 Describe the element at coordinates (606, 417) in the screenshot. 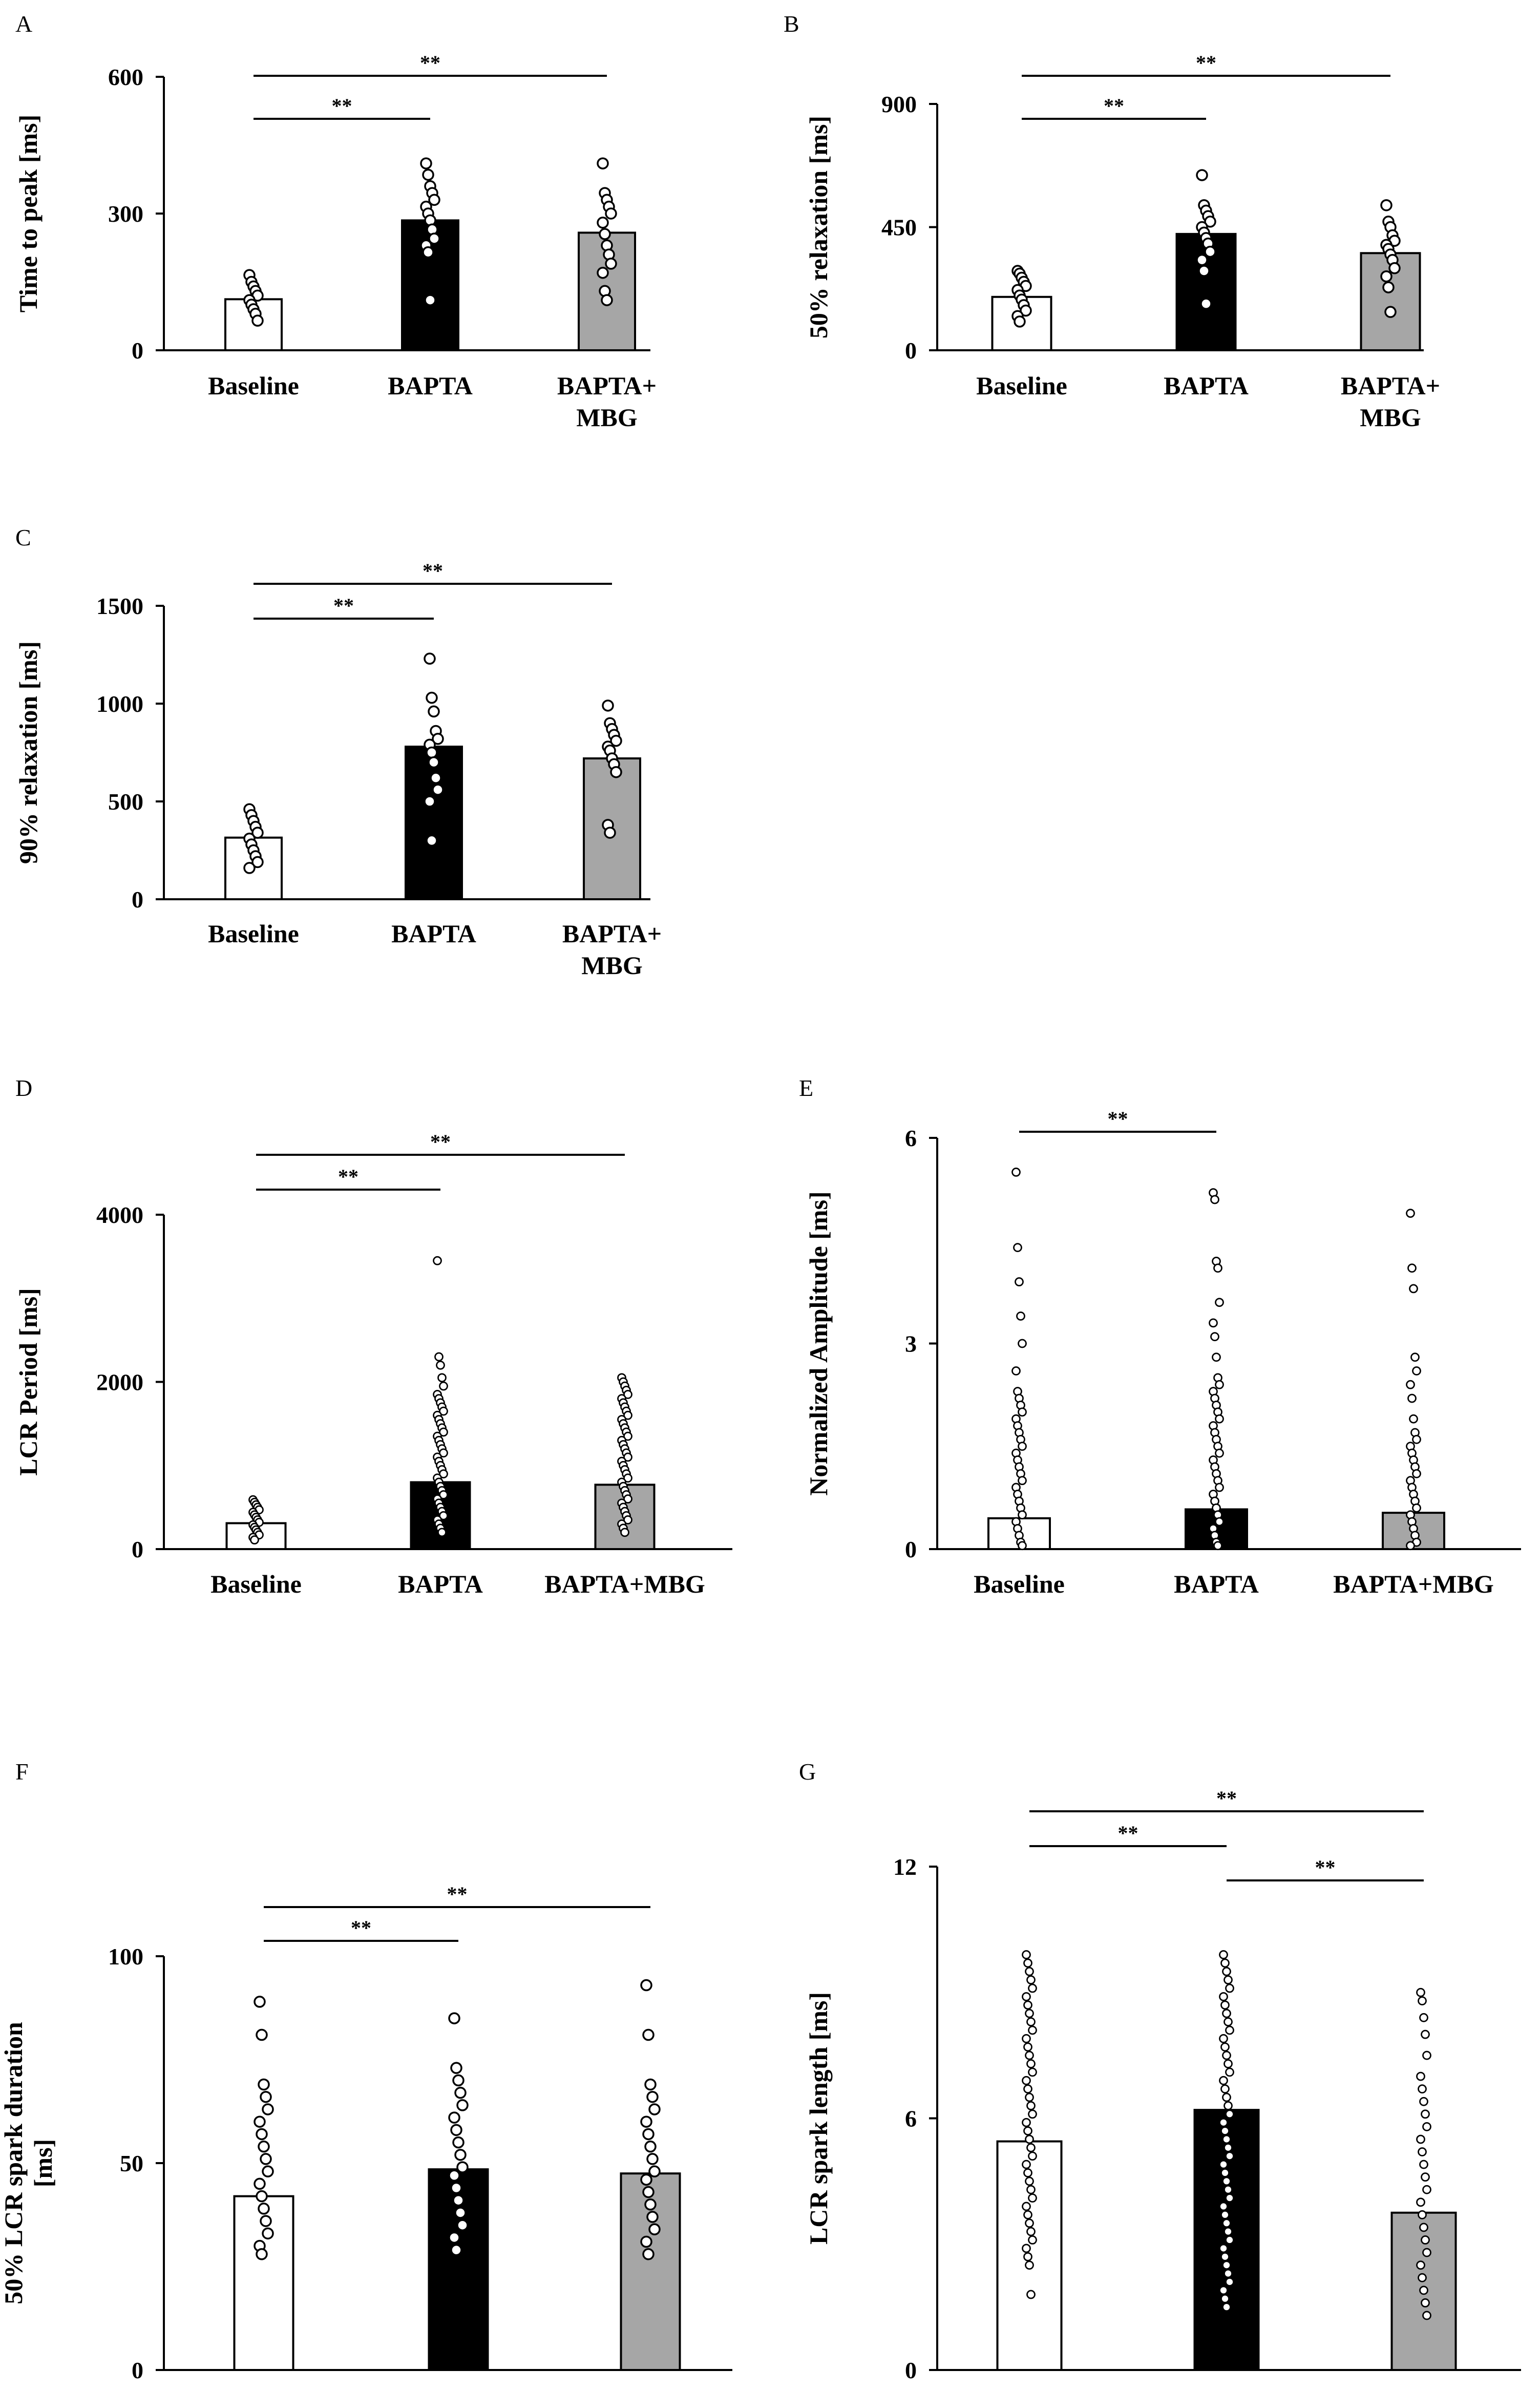

I see `panel-a-category-label: MBG` at that location.